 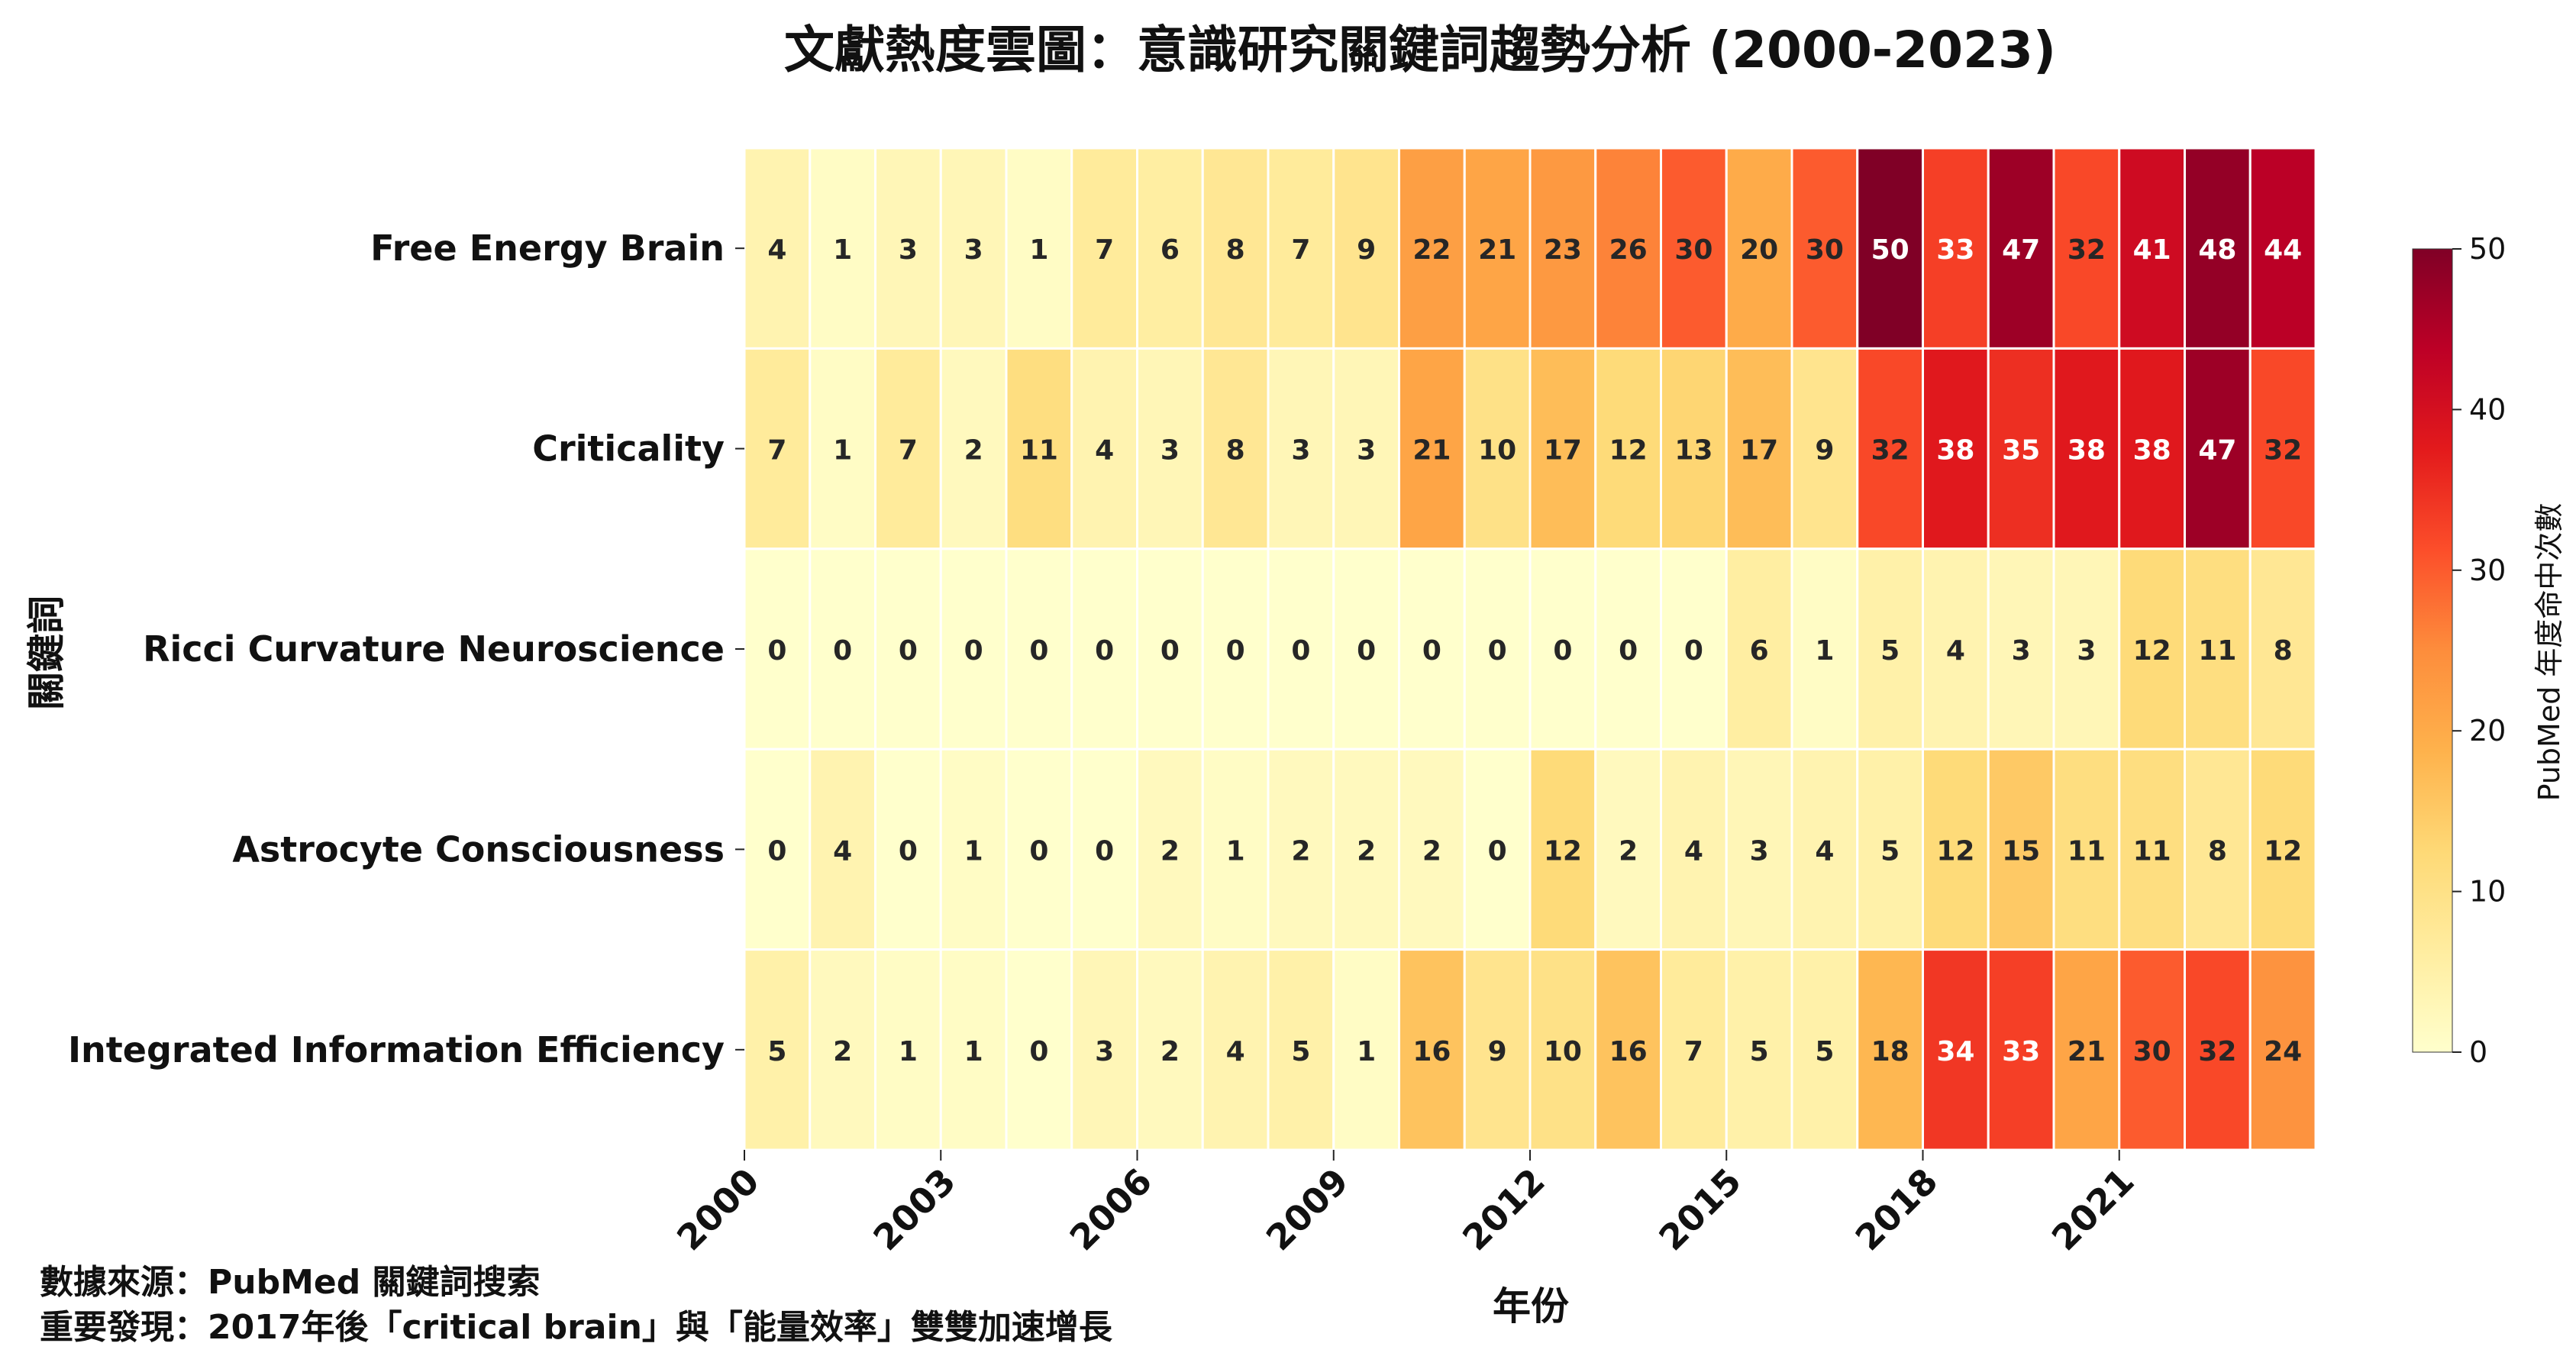 I want to click on x-tick-label: 2000, so click(x=718, y=1210).